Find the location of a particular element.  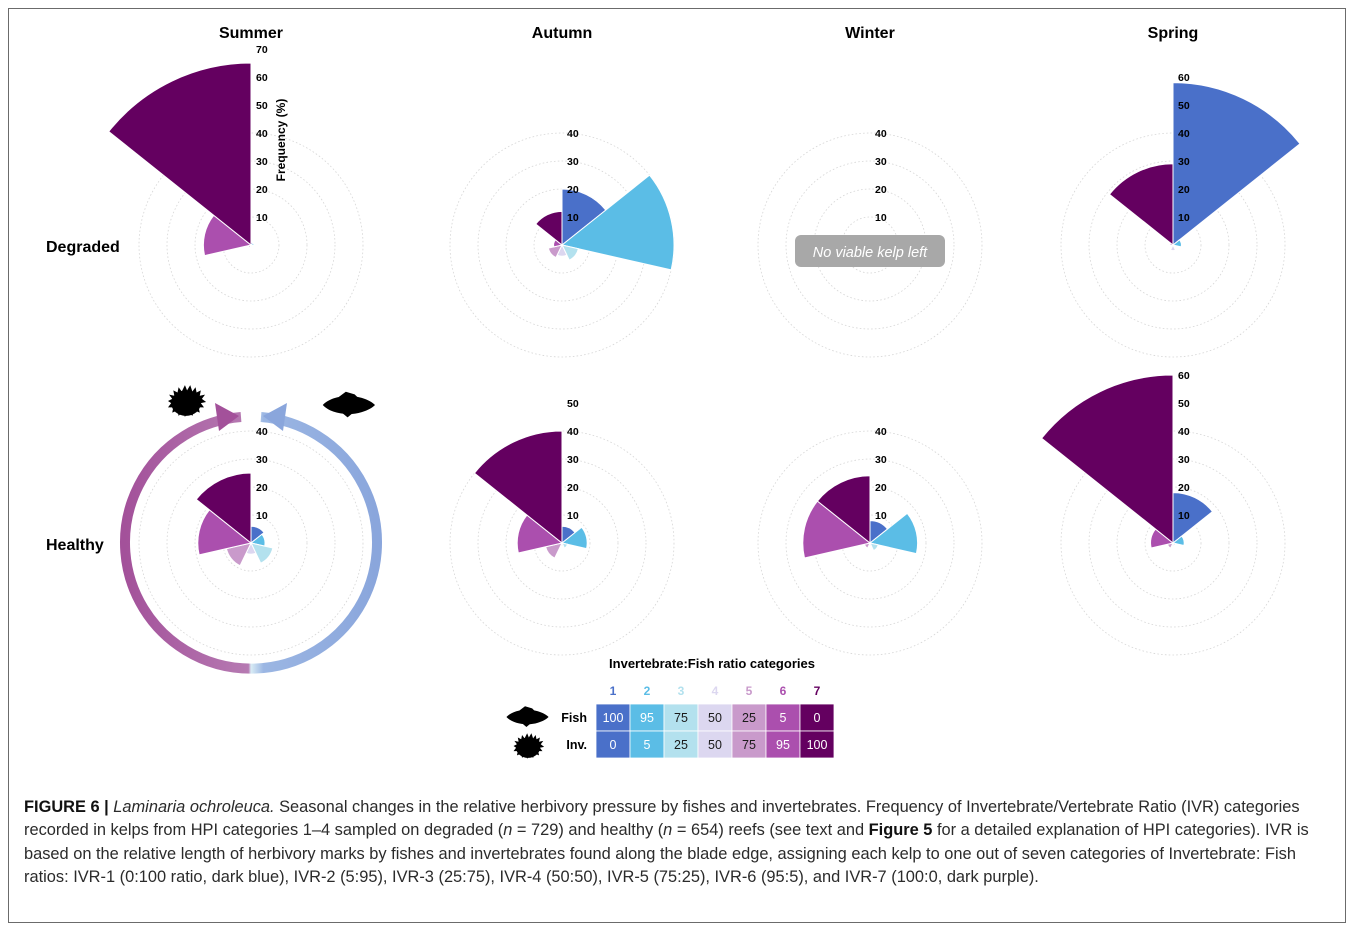

legend-value-fish-7: 0 is located at coordinates (817, 718).